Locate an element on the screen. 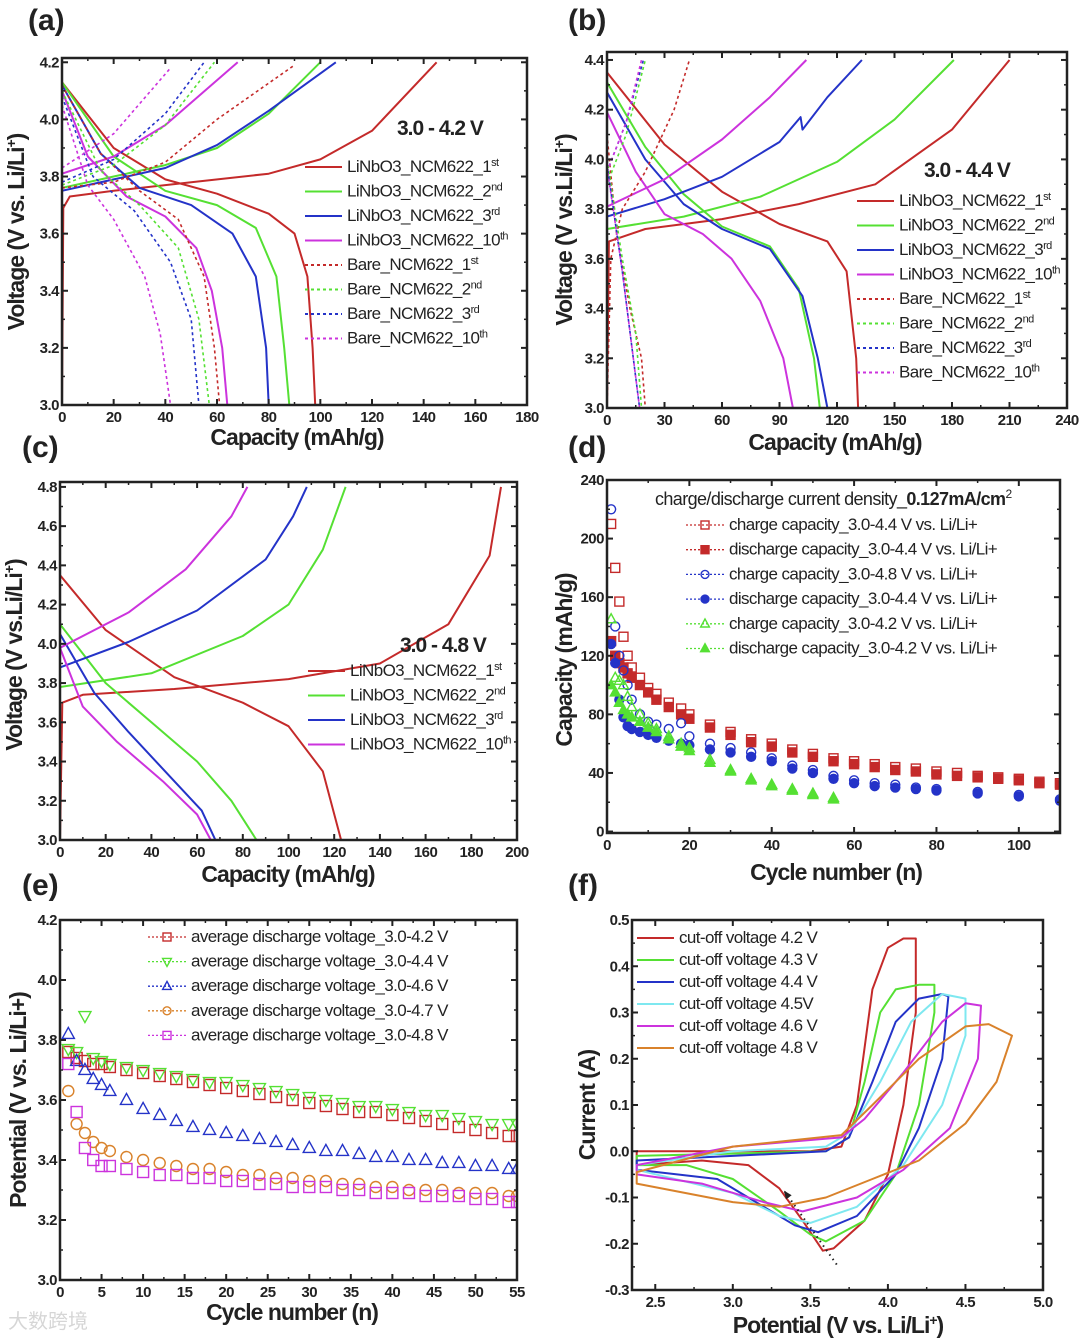 This screenshot has height=1339, width=1080. arrow-head-icon is located at coordinates (787, 1195).